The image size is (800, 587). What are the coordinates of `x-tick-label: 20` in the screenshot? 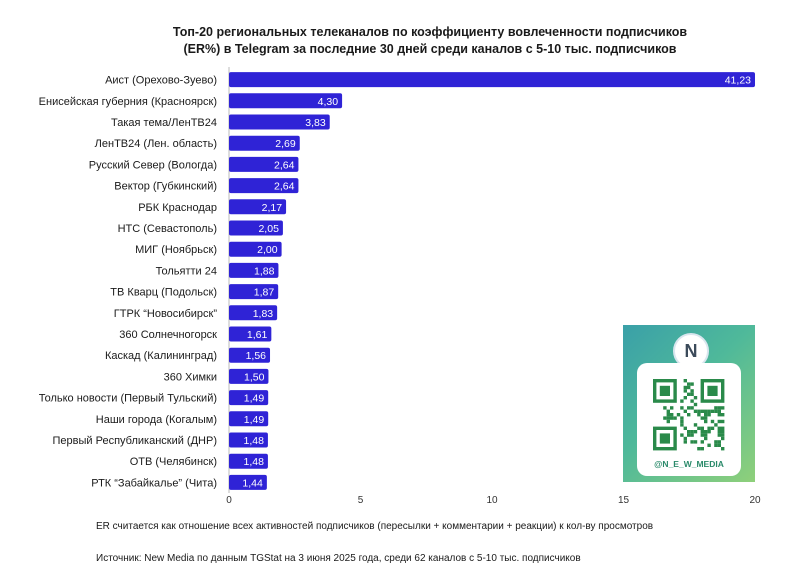 It's located at (755, 500).